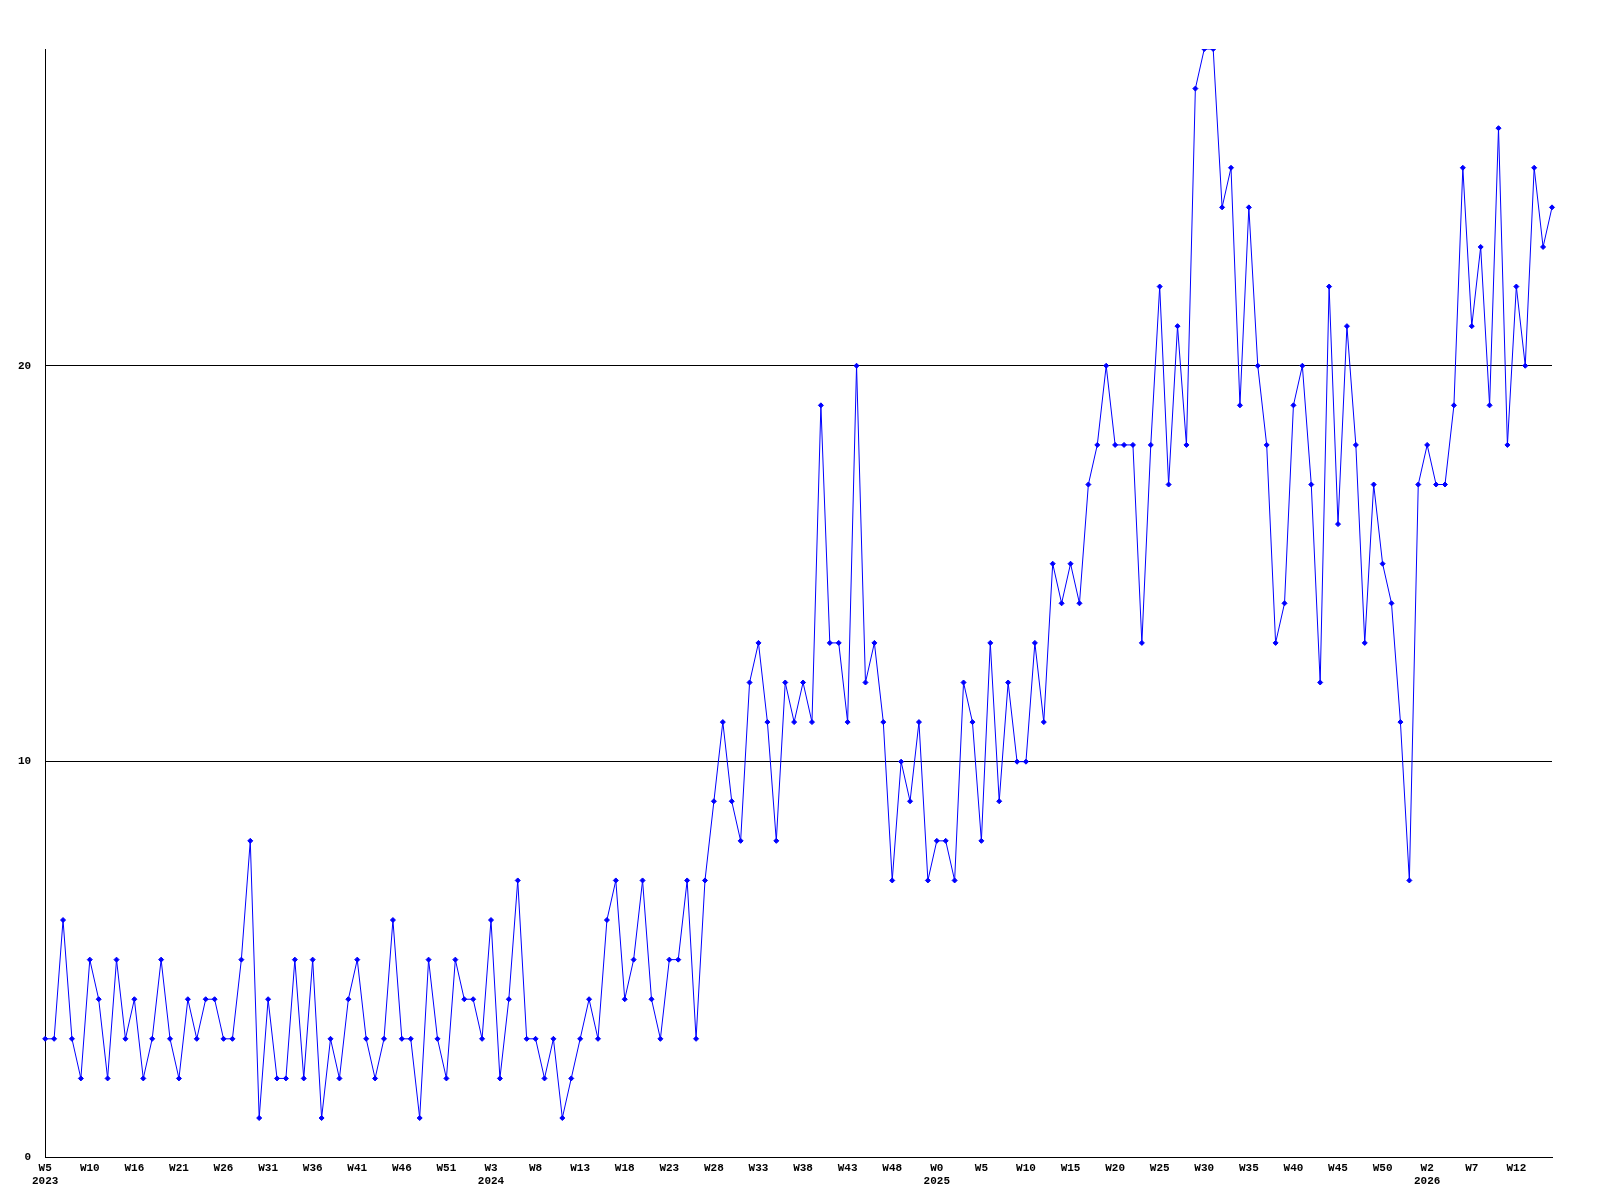  What do you see at coordinates (134, 1167) in the screenshot?
I see `x-tick-label: W16` at bounding box center [134, 1167].